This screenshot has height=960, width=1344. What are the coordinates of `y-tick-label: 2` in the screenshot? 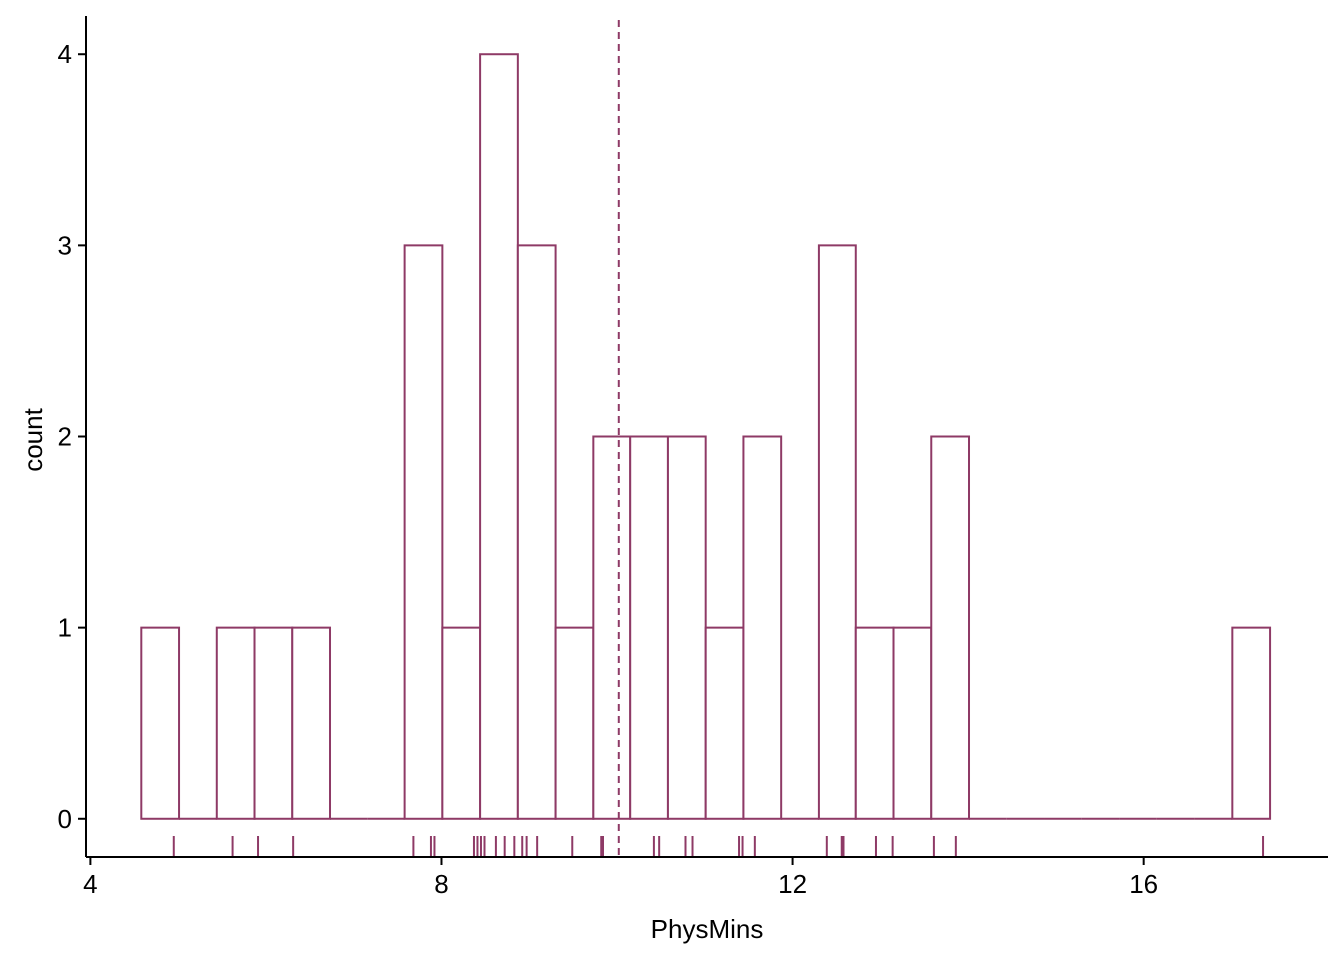 It's located at (65, 437).